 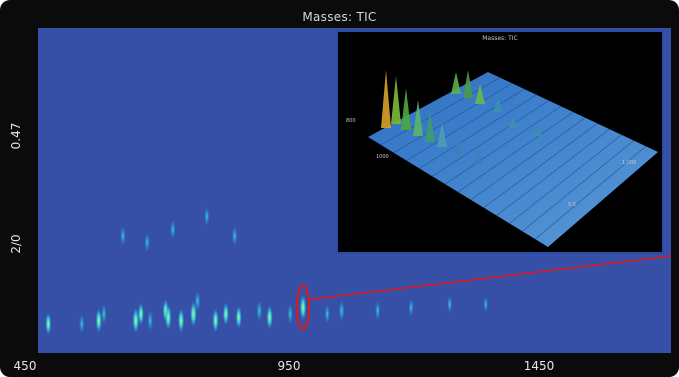 What do you see at coordinates (500, 38) in the screenshot?
I see `inset-title: Masses: TIC` at bounding box center [500, 38].